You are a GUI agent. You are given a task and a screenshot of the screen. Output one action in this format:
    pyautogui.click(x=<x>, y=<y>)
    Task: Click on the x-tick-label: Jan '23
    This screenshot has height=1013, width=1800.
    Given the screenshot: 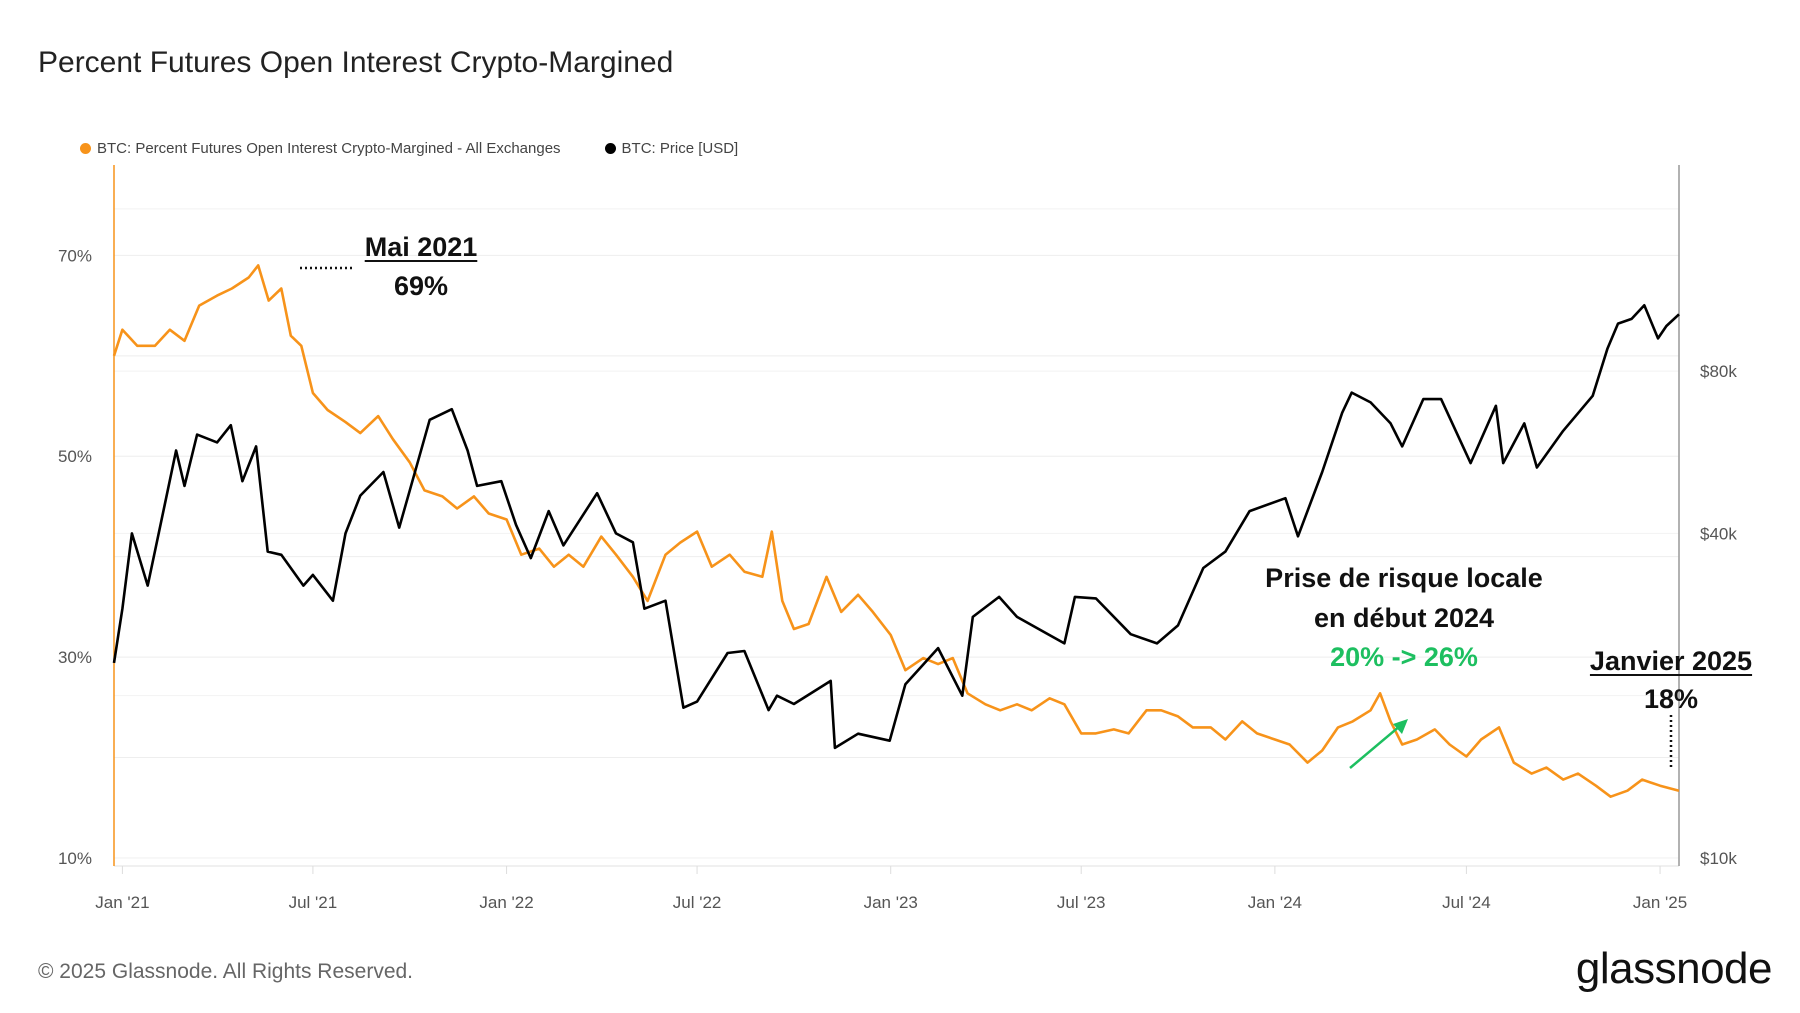 What is the action you would take?
    pyautogui.click(x=891, y=902)
    